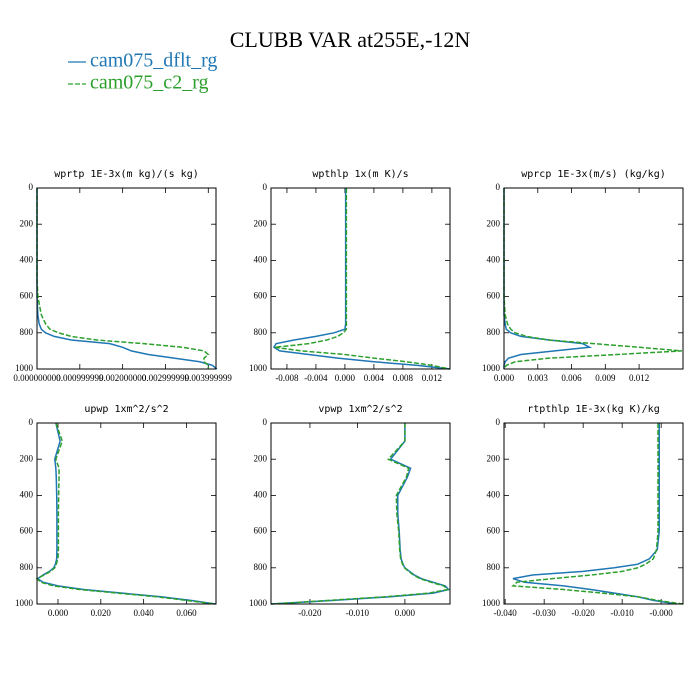 The width and height of the screenshot is (700, 700). What do you see at coordinates (545, 613) in the screenshot?
I see `x-tick-label: -0.030` at bounding box center [545, 613].